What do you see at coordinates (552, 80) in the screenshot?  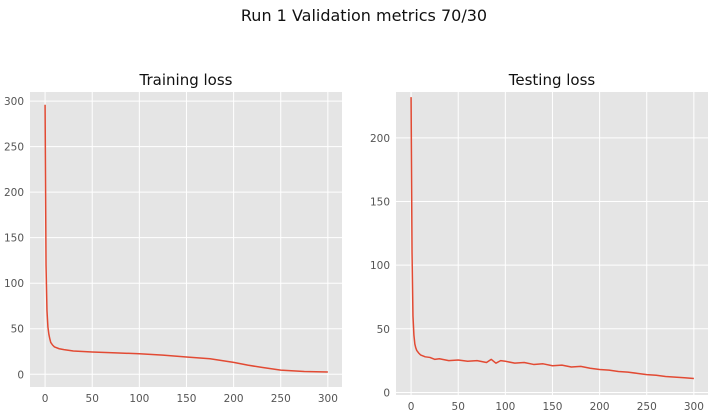 I see `testing-loss-title: Testing loss` at bounding box center [552, 80].